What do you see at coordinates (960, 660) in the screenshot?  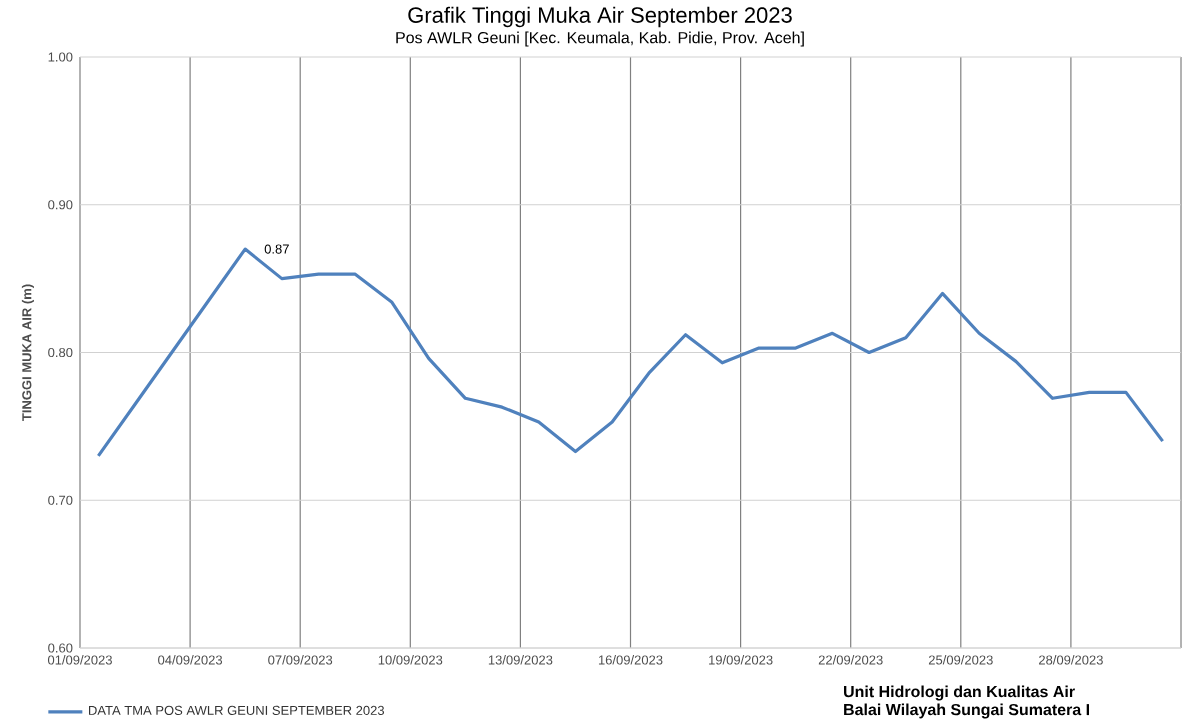 I see `x-tick-label: 25/09/2023` at bounding box center [960, 660].